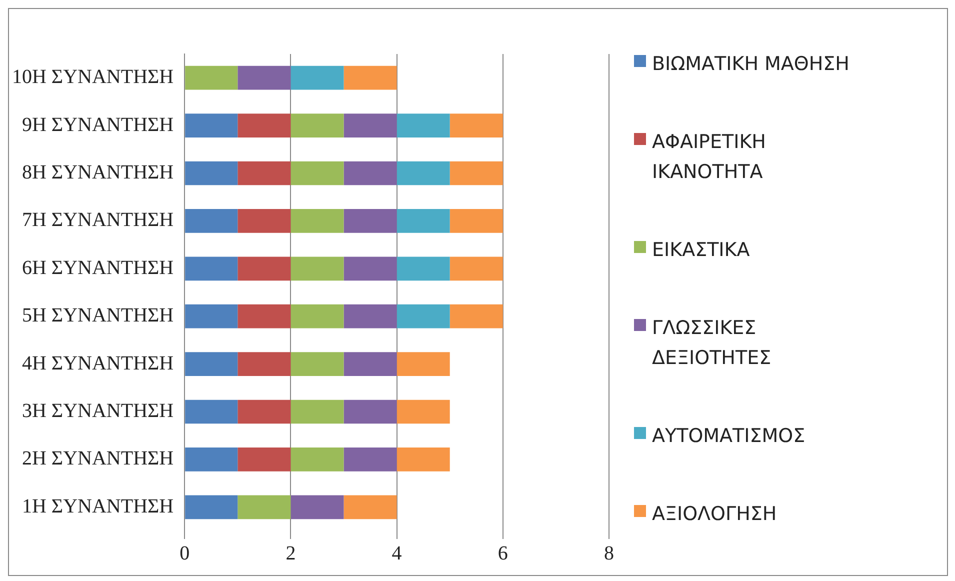  What do you see at coordinates (98, 315) in the screenshot?
I see `y-tick-label: 5Η ΣΥΝΑΝΤΗΣΗ` at bounding box center [98, 315].